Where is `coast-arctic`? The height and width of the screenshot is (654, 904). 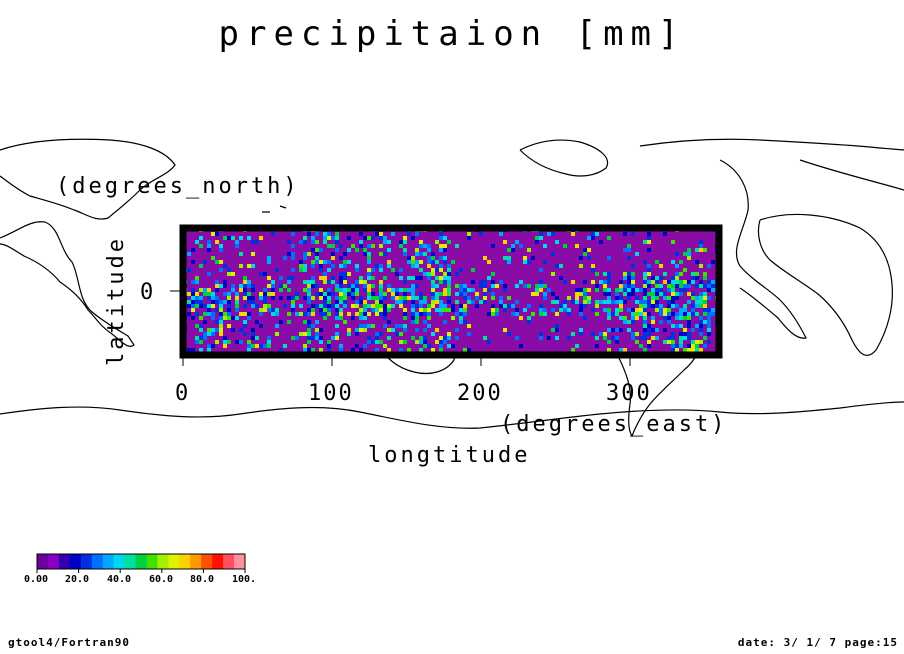
coast-arctic is located at coordinates (564, 158).